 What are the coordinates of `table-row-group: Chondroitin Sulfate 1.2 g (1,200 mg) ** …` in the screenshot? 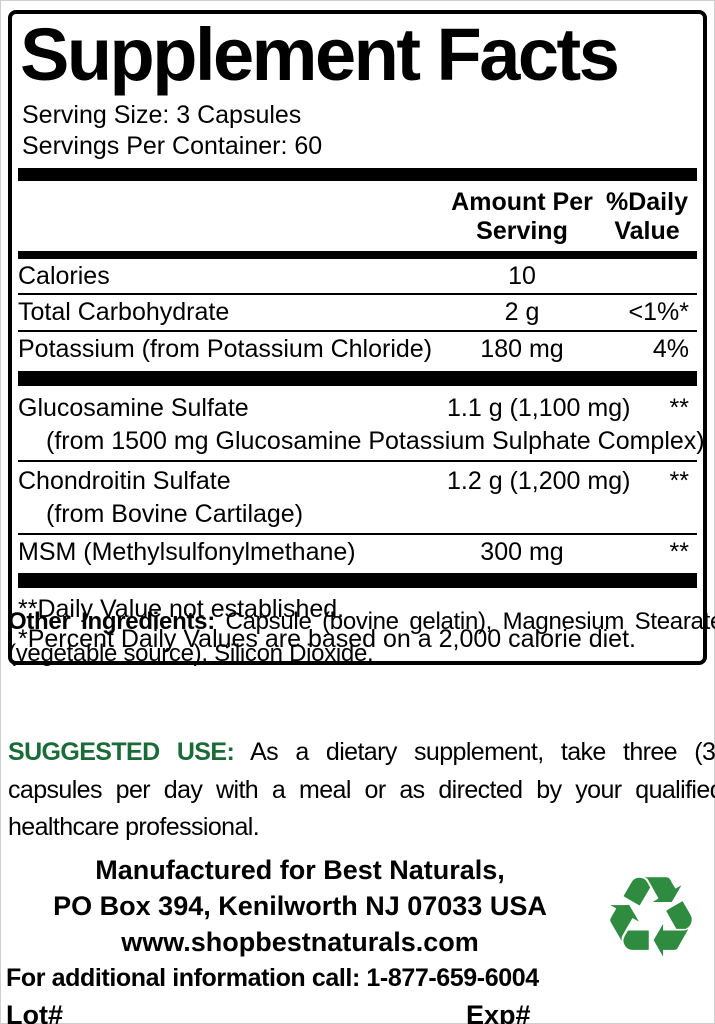 It's located at (357, 499).